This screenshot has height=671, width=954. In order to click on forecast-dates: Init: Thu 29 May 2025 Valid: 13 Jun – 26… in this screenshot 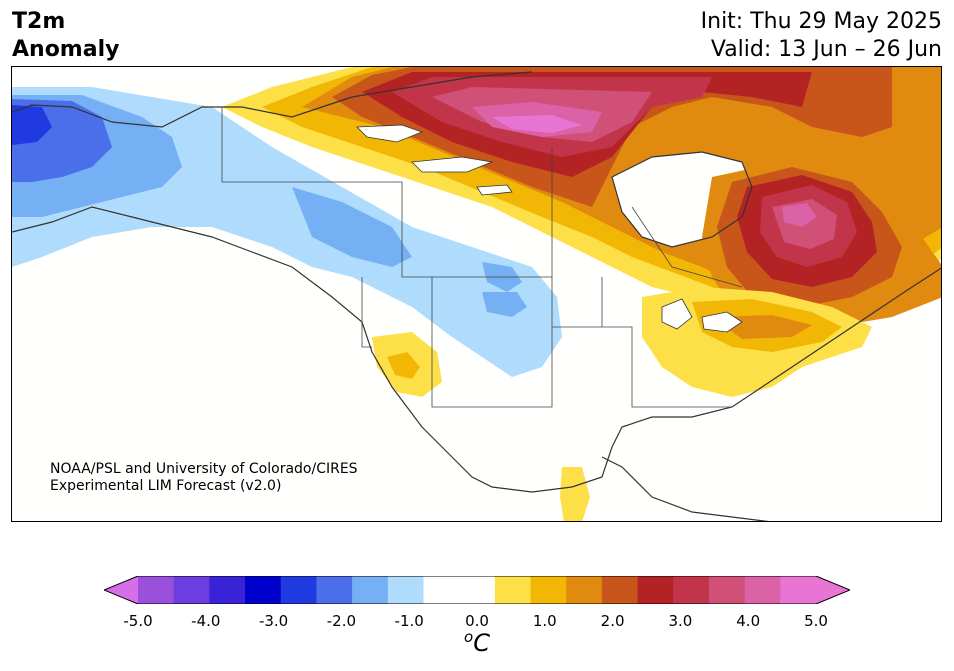, I will do `click(821, 36)`.